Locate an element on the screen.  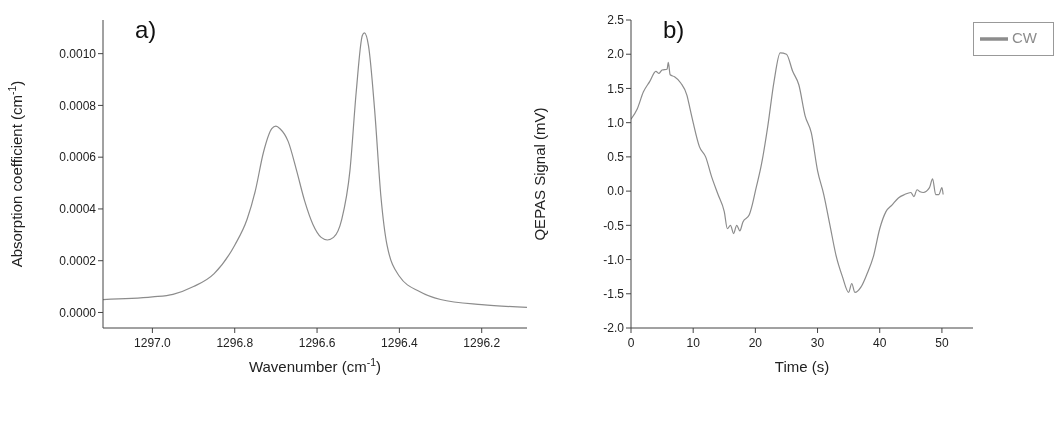
y-tick-label: 0.0 is located at coordinates (616, 191).